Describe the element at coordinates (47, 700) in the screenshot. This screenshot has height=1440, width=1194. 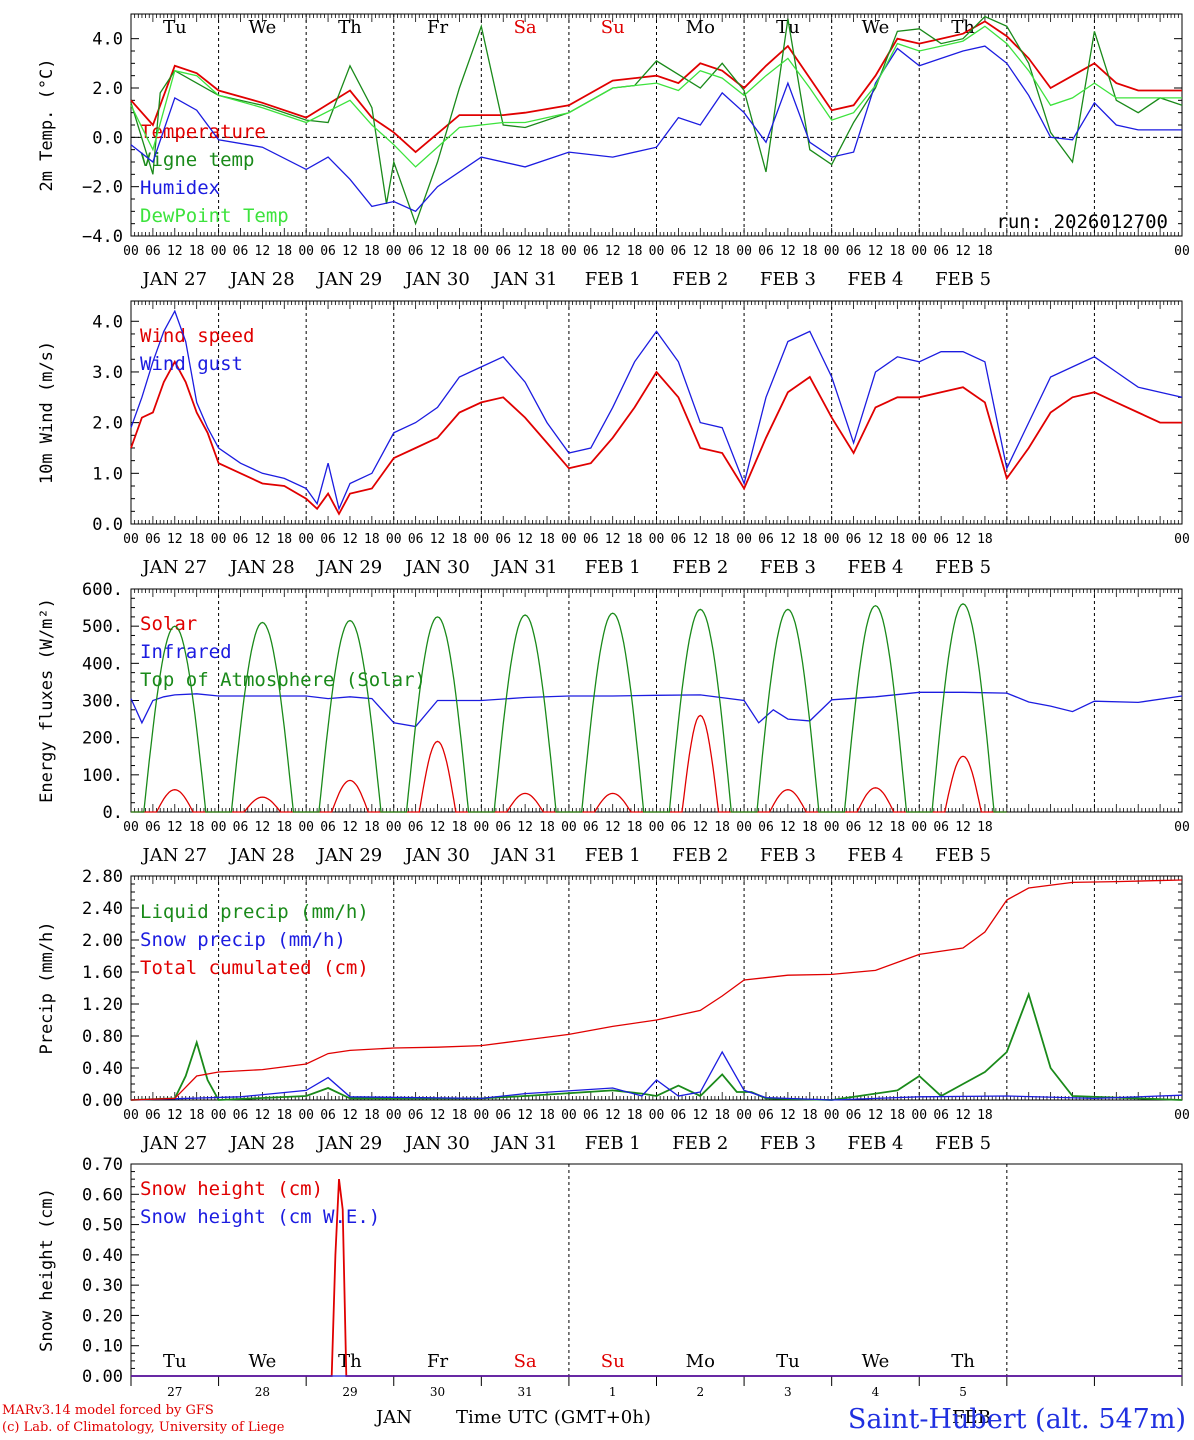
I see `y-axis-title: Energy fluxes (W/m²)` at that location.